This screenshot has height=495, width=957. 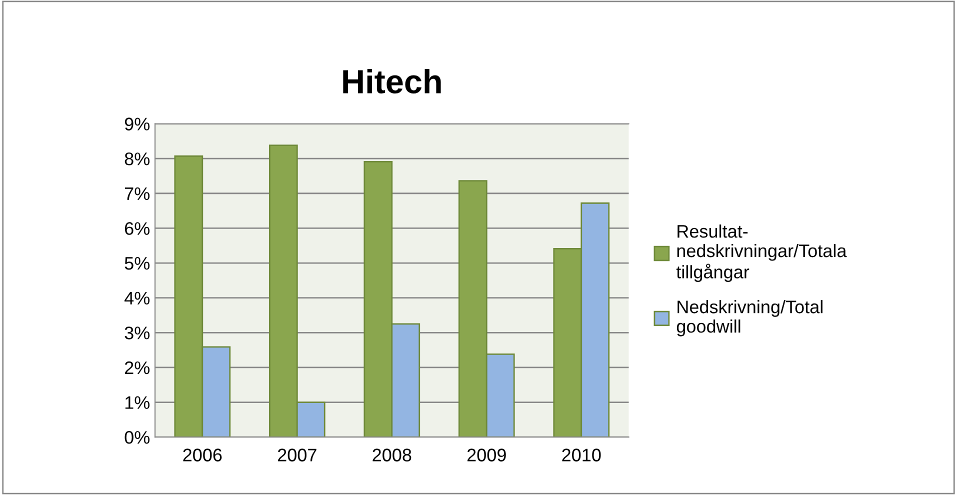 What do you see at coordinates (137, 263) in the screenshot?
I see `y-tick-label: 5%` at bounding box center [137, 263].